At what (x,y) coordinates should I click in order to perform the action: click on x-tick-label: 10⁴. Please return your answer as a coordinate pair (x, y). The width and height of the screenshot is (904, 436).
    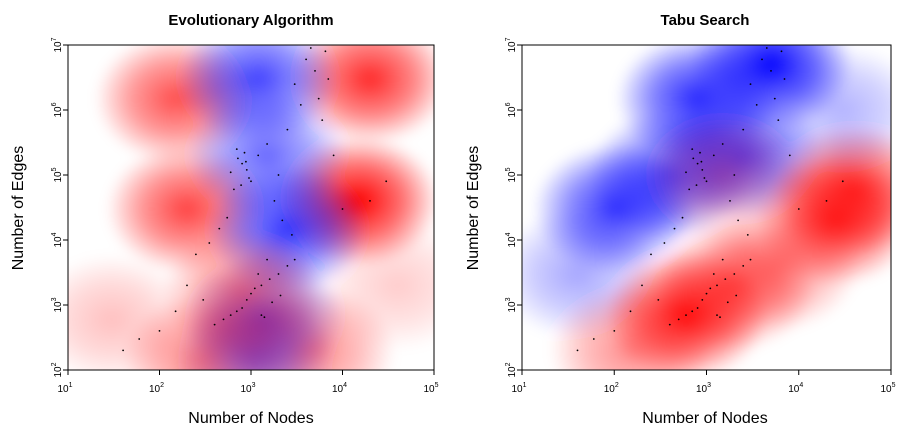
    Looking at the image, I should click on (339, 388).